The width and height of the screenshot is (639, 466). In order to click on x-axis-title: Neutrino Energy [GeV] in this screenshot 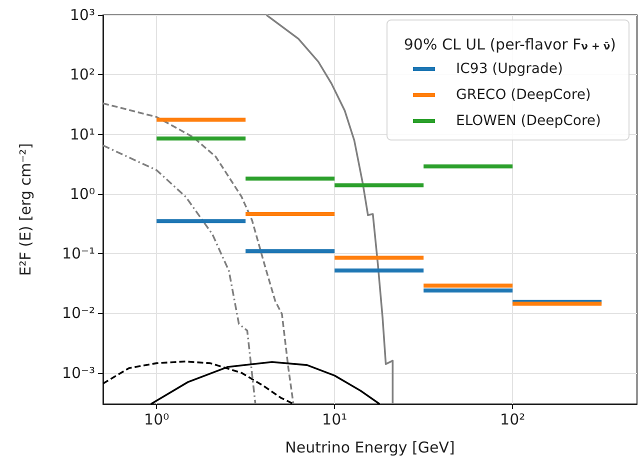, I will do `click(370, 447)`.